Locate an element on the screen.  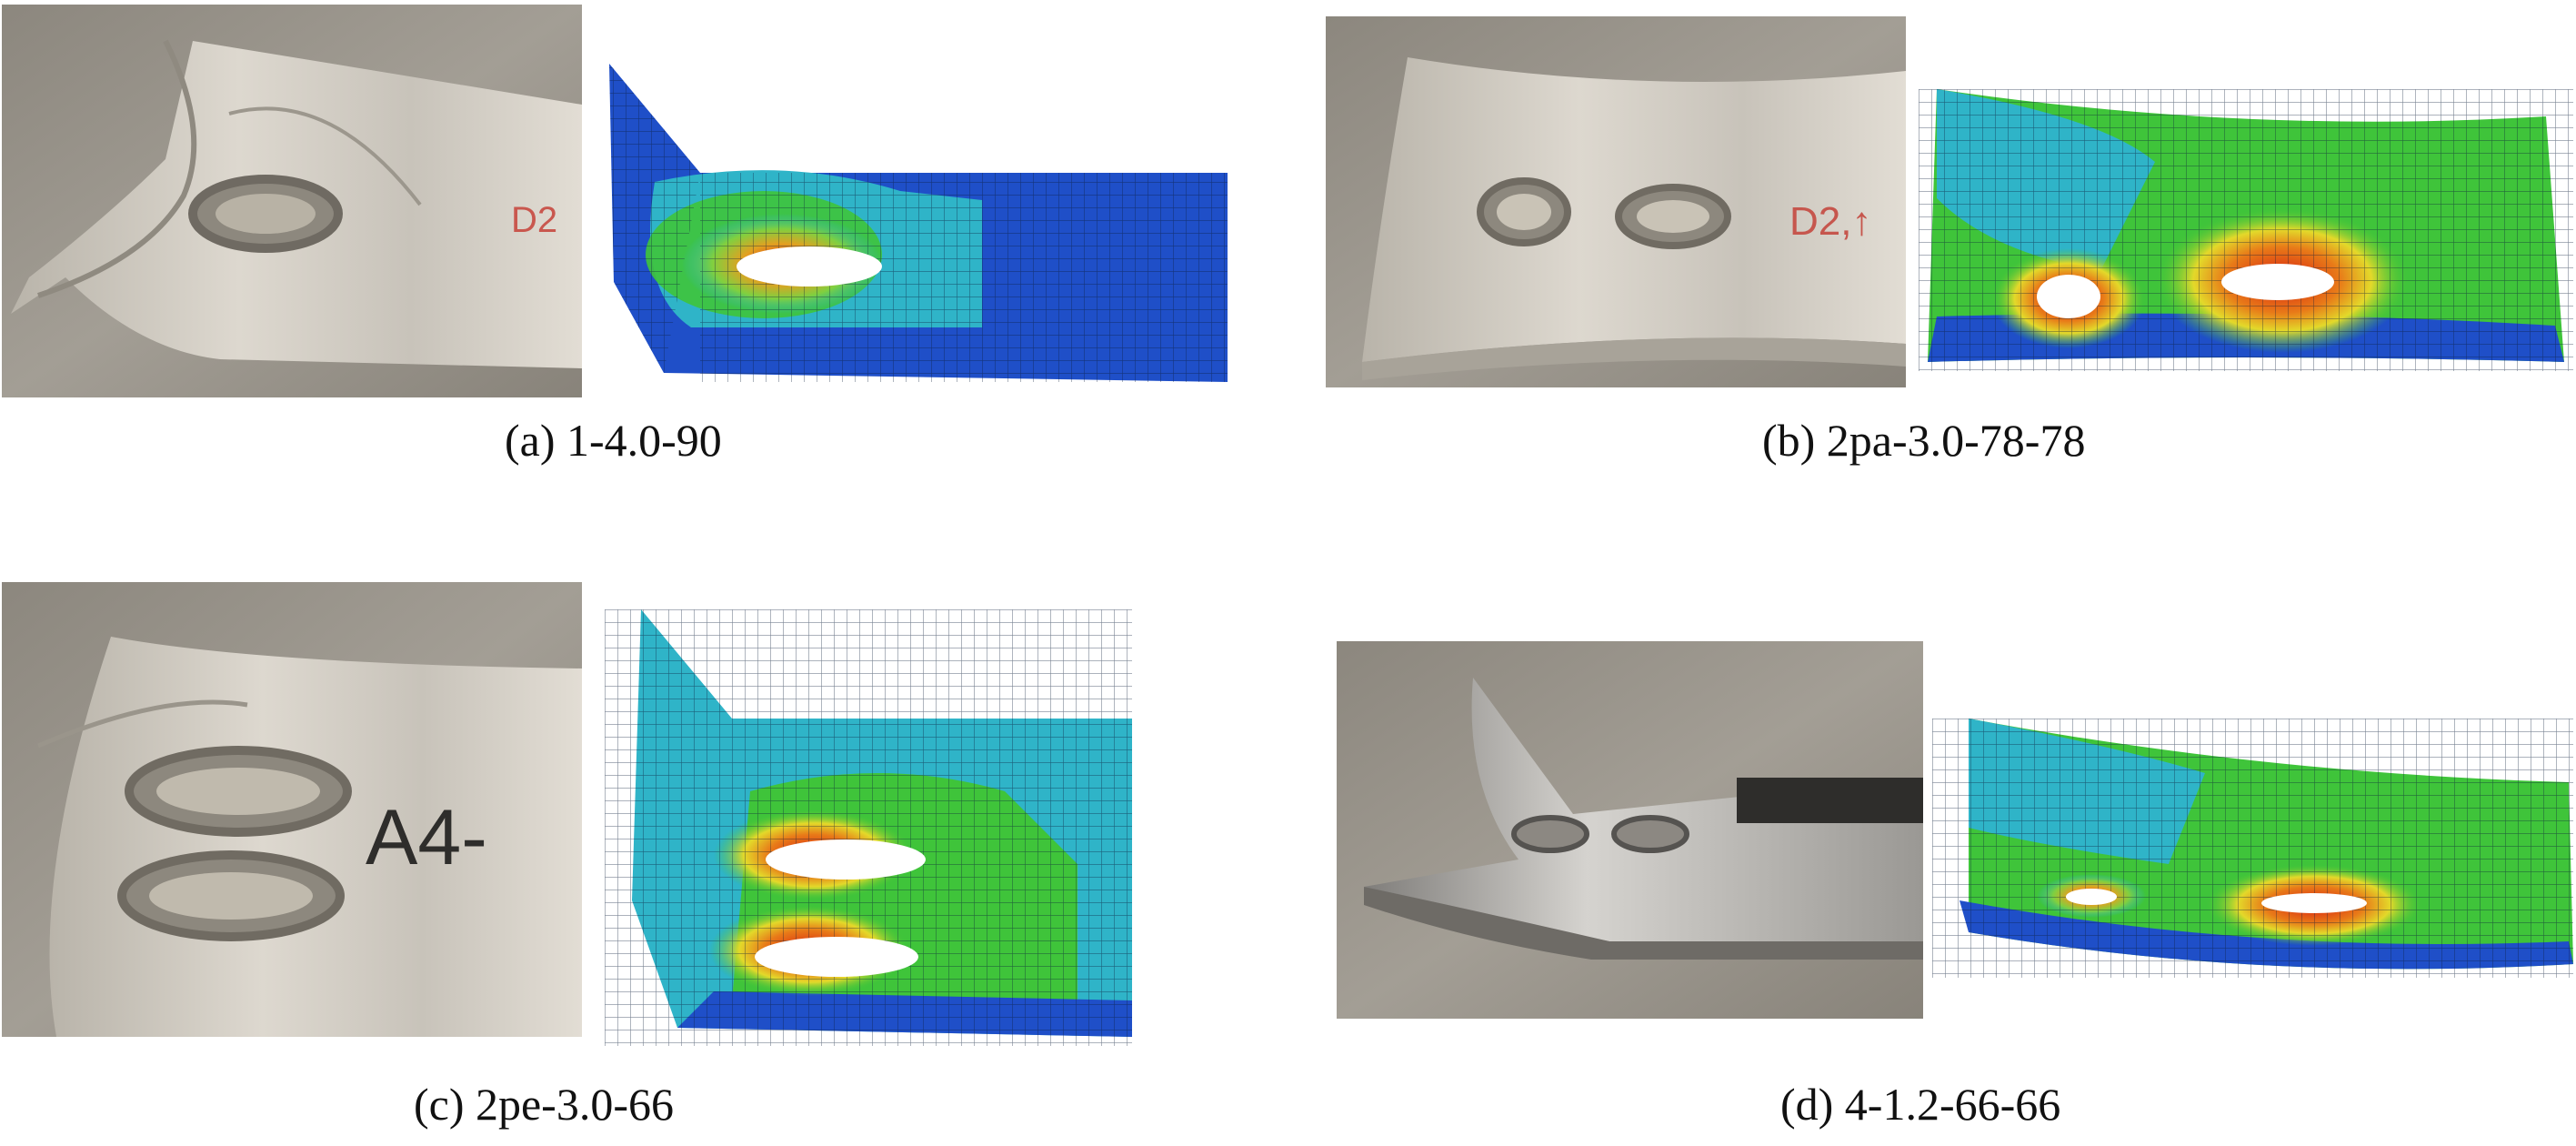
photo-mark-a: D2 is located at coordinates (534, 220).